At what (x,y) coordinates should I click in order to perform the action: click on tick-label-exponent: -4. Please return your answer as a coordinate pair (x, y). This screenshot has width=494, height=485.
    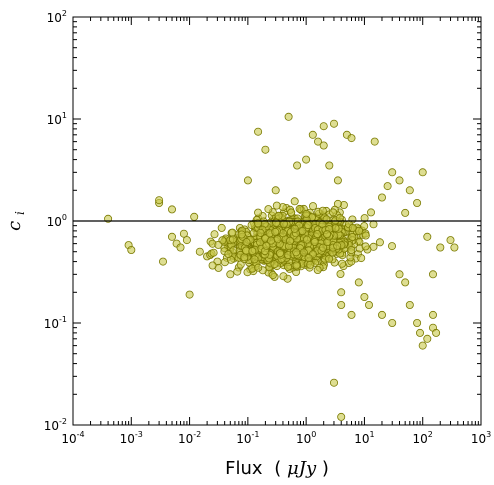
    Looking at the image, I should click on (81, 434).